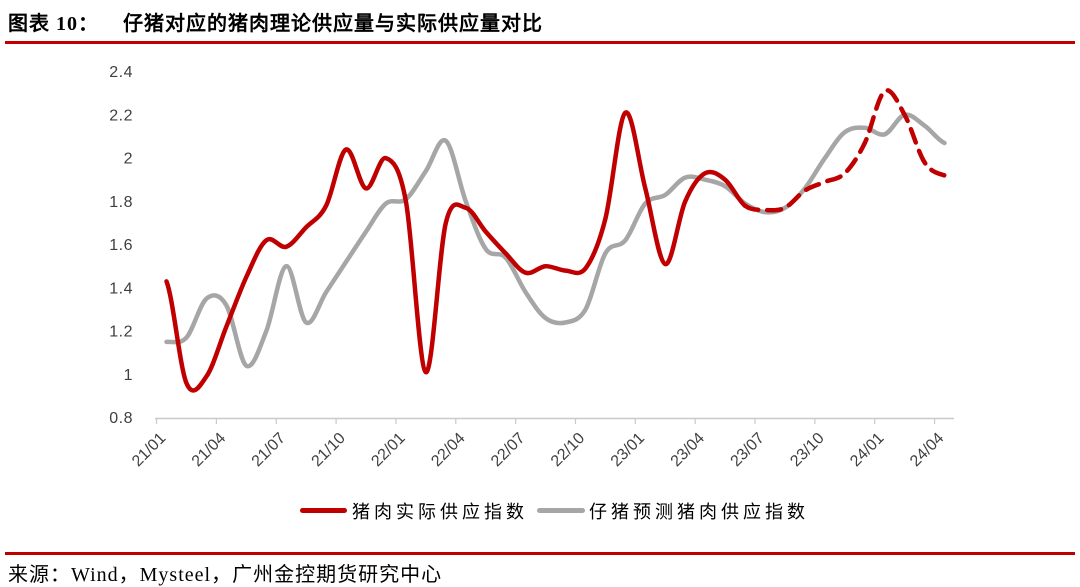 The width and height of the screenshot is (1080, 587). What do you see at coordinates (540, 553) in the screenshot?
I see `source-divider-rule` at bounding box center [540, 553].